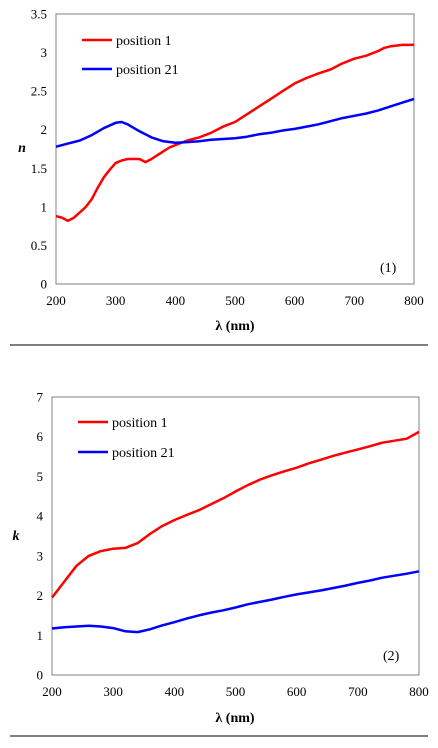  Describe the element at coordinates (40, 436) in the screenshot. I see `y-tick-label: 6` at that location.